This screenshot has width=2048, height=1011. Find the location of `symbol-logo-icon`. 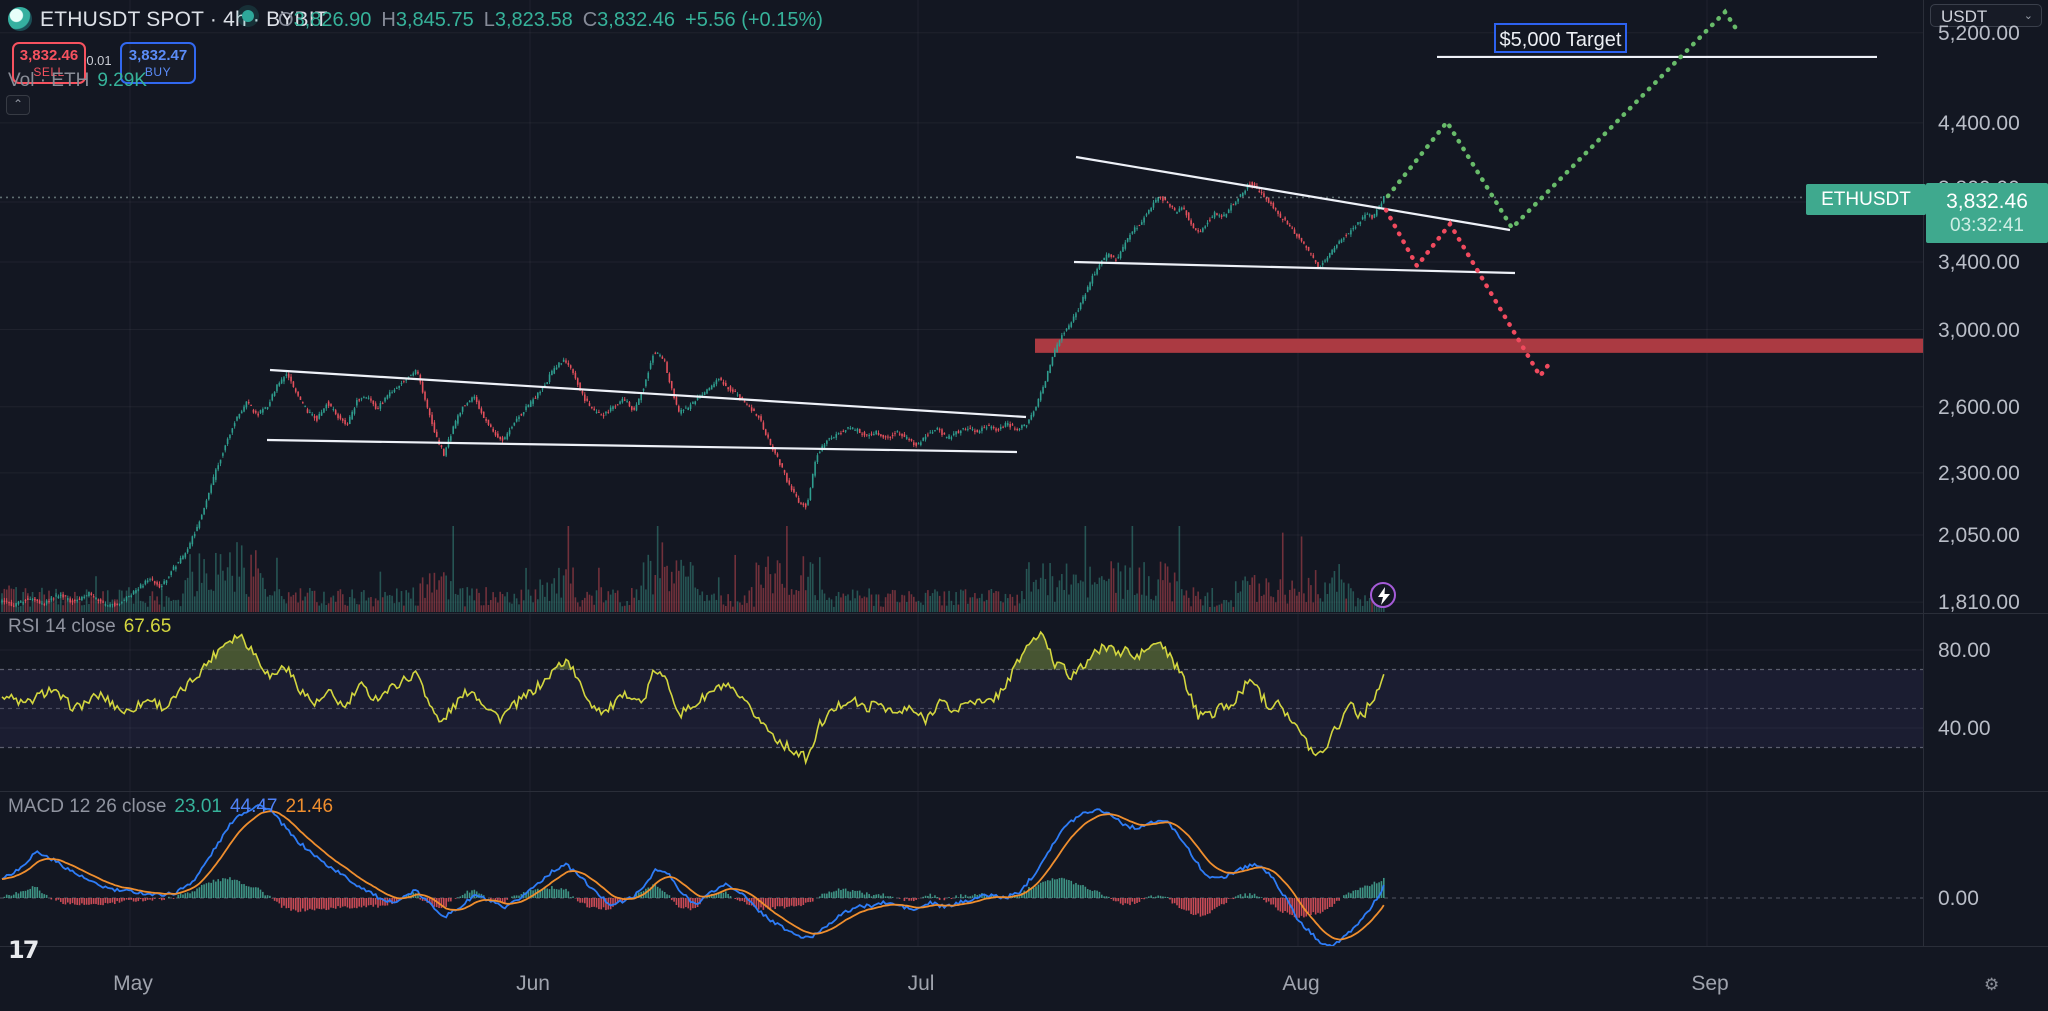

symbol-logo-icon is located at coordinates (20, 19).